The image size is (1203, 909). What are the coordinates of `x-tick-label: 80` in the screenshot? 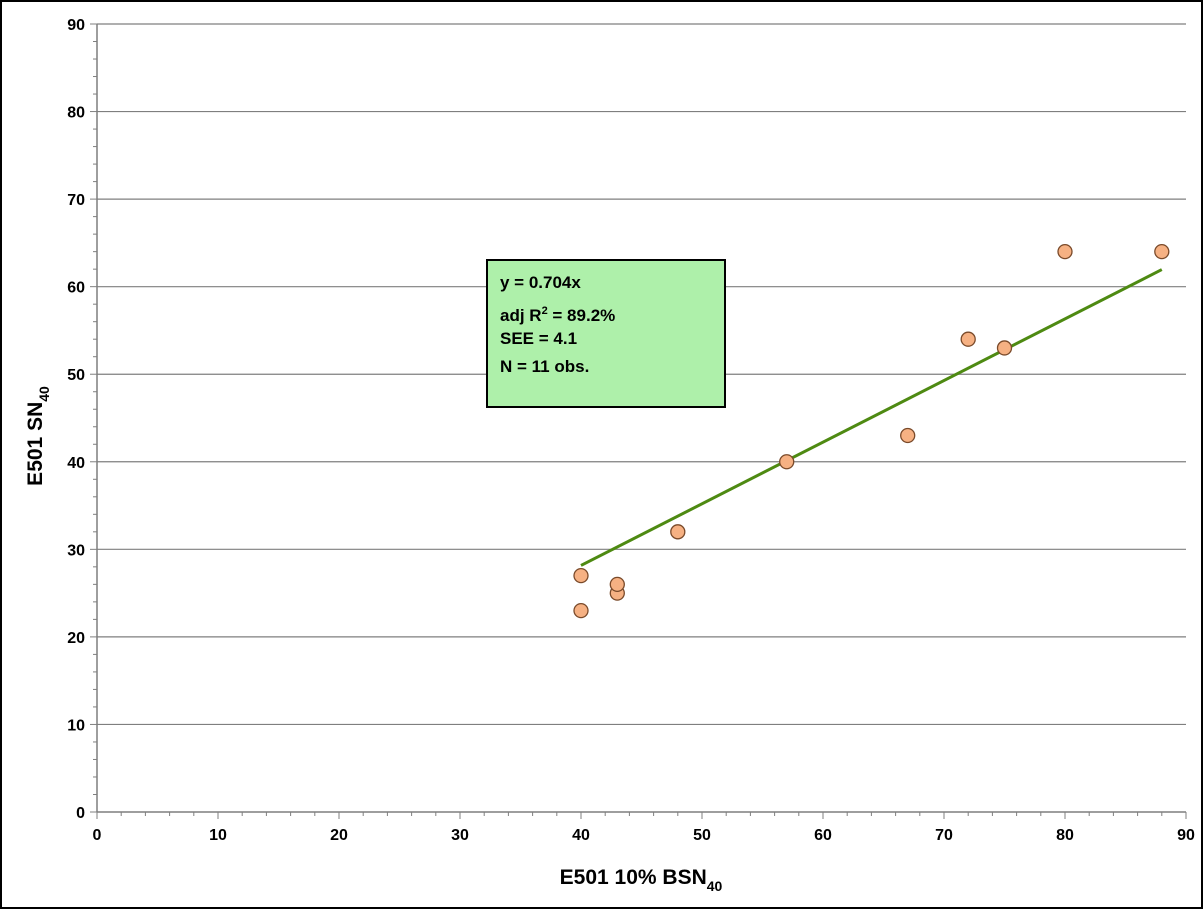 It's located at (1065, 835).